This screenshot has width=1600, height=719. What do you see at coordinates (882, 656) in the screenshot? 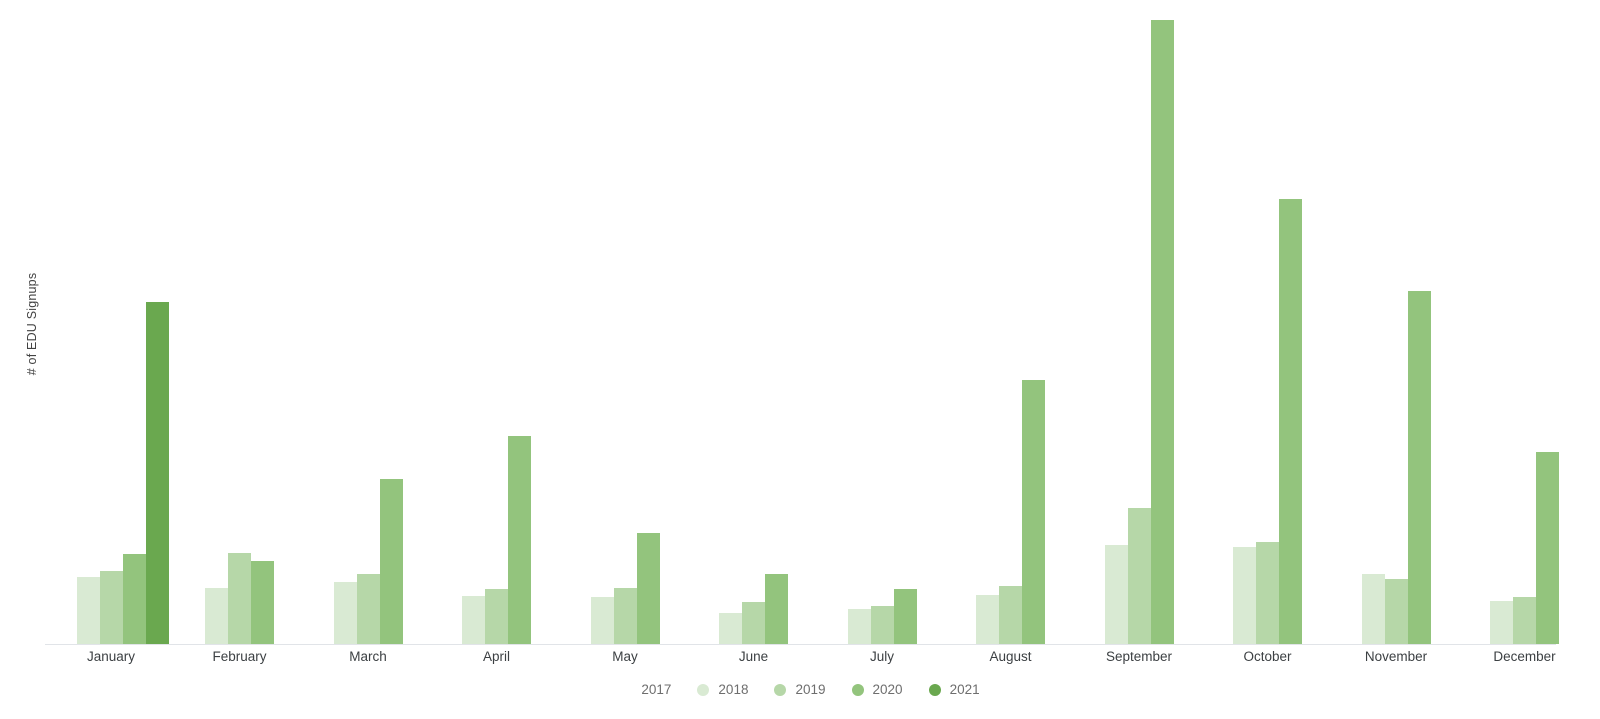
I see `x-axis-label-july: July` at bounding box center [882, 656].